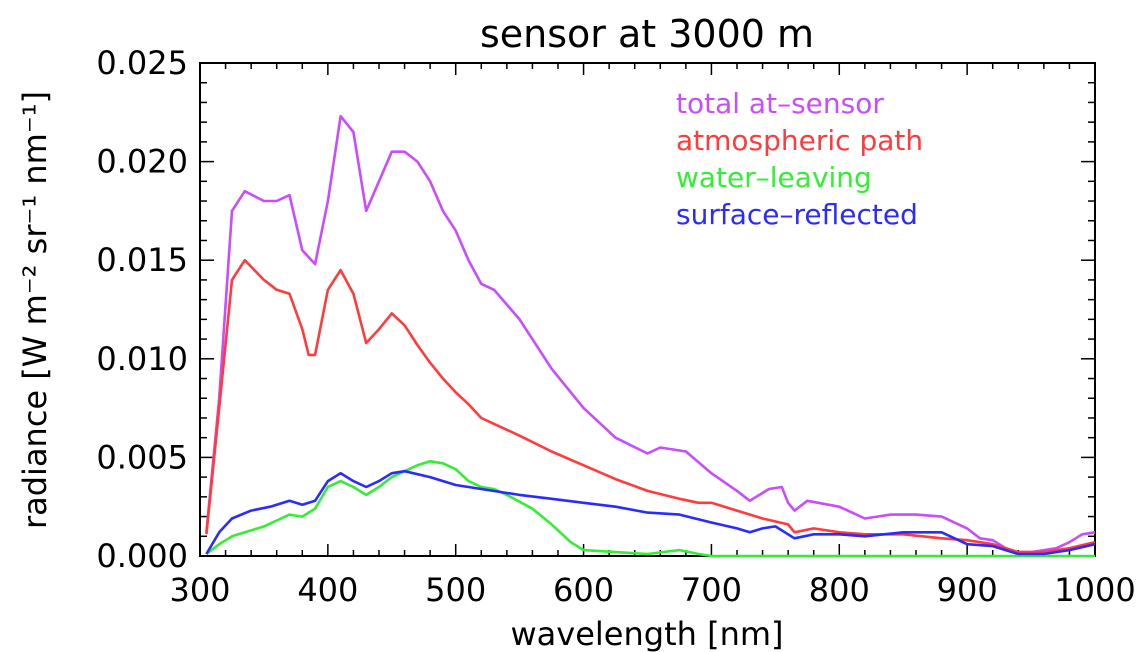 The width and height of the screenshot is (1145, 652). Describe the element at coordinates (455, 590) in the screenshot. I see `x-tick-label: 500` at that location.